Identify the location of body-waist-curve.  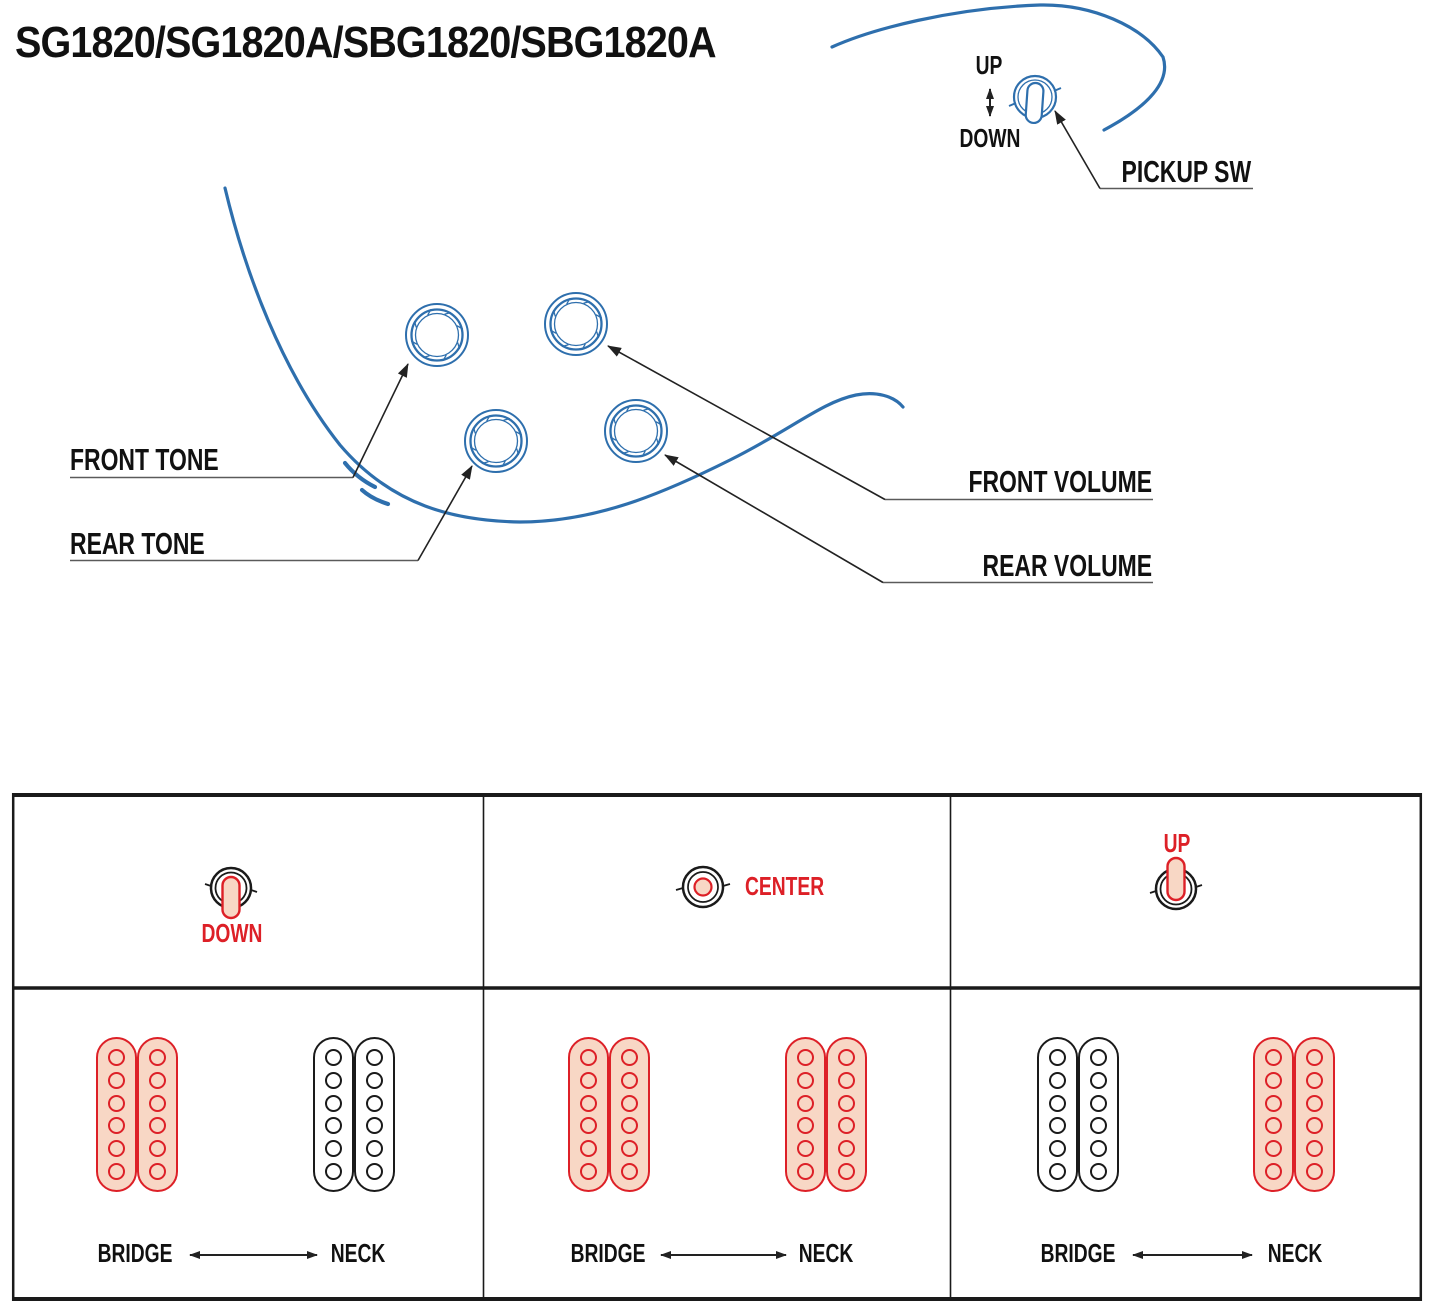
(564, 355).